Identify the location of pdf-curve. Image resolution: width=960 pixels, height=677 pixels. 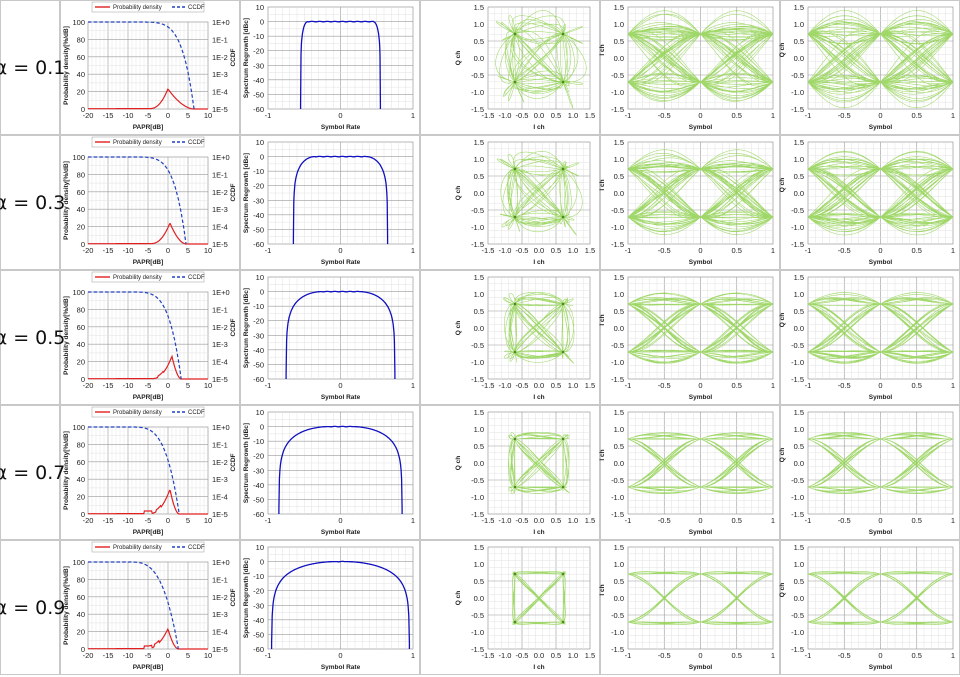
(148, 638).